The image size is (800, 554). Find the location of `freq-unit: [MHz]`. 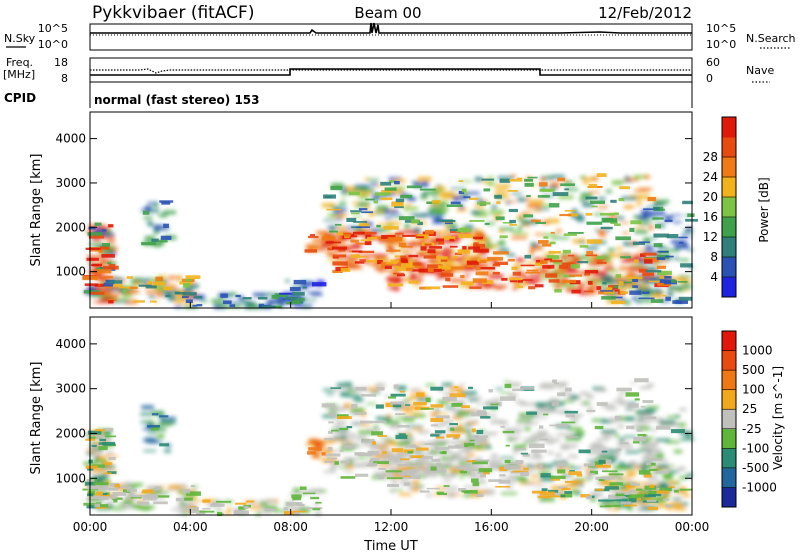

freq-unit: [MHz] is located at coordinates (19, 74).